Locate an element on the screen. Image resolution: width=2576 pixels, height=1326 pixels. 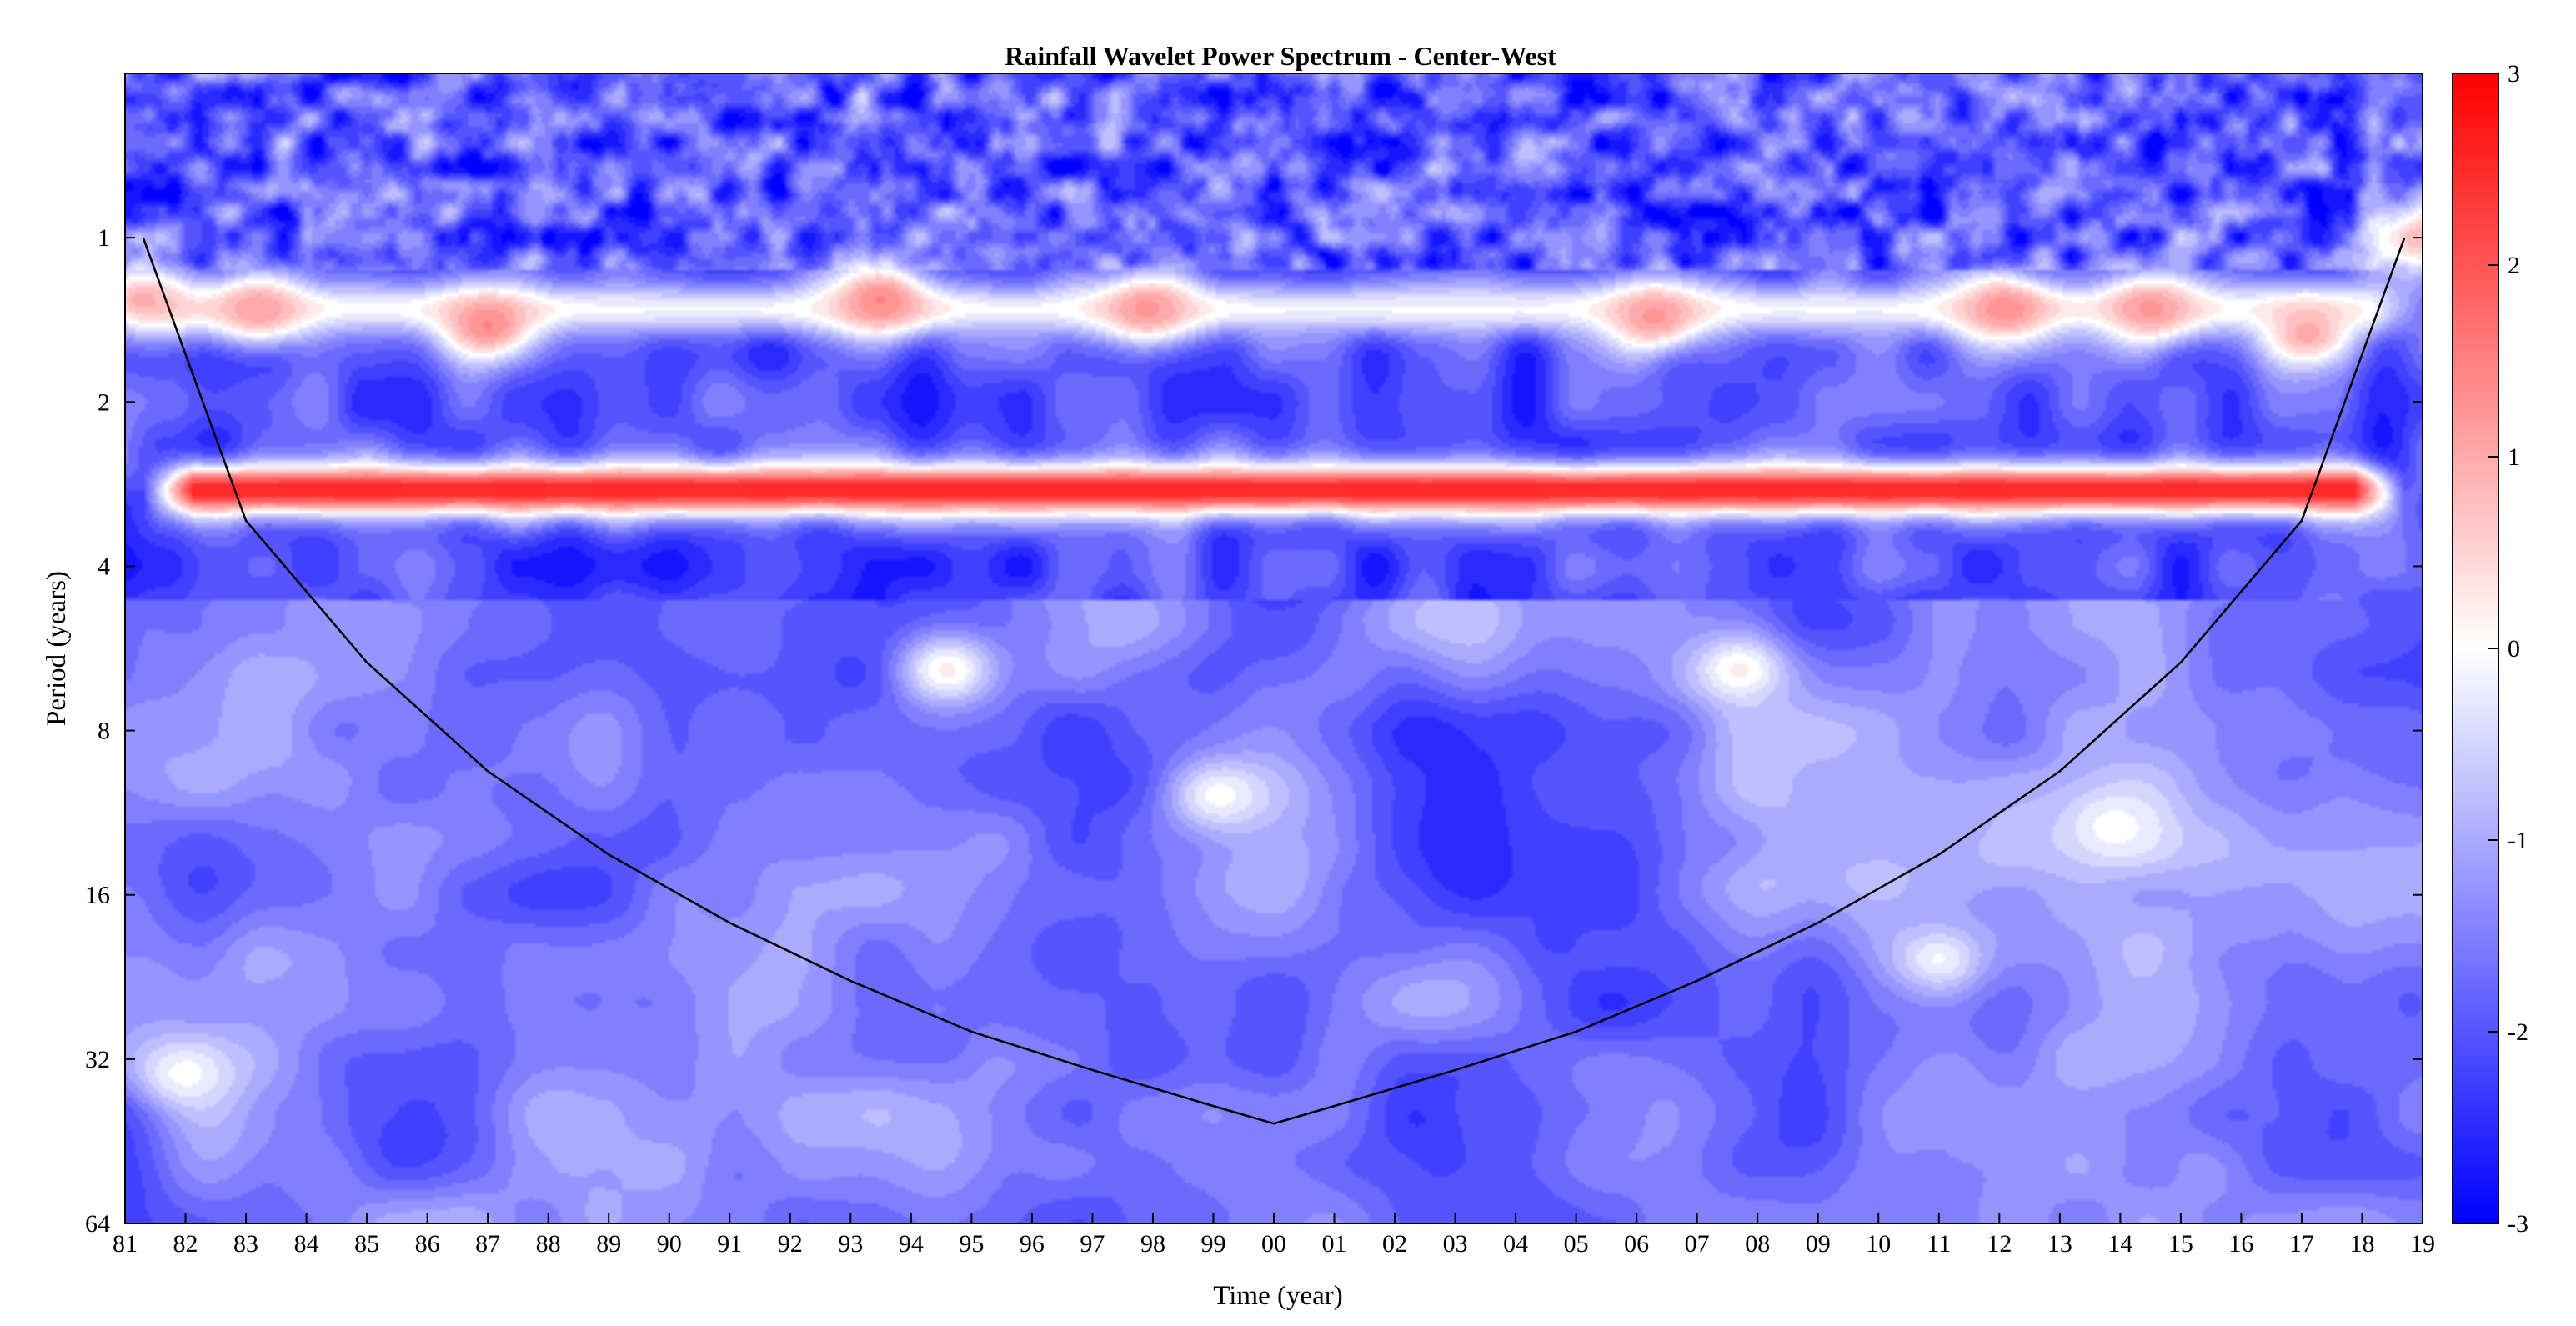
x-tick-label: 91 is located at coordinates (729, 1244).